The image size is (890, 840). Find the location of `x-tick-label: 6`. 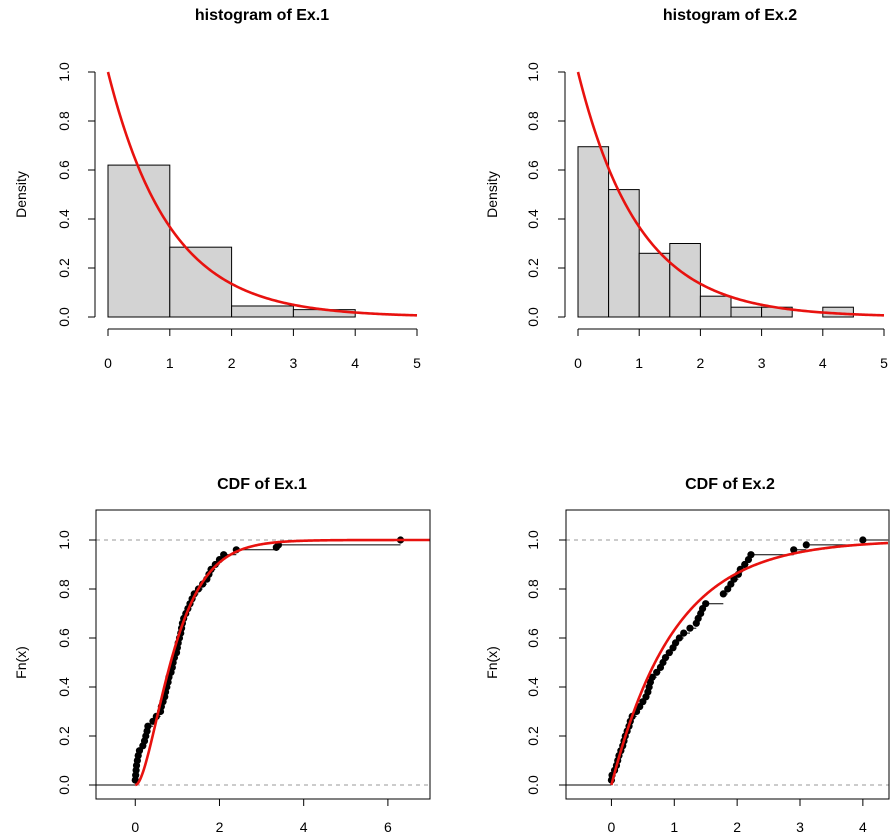

x-tick-label: 6 is located at coordinates (388, 827).